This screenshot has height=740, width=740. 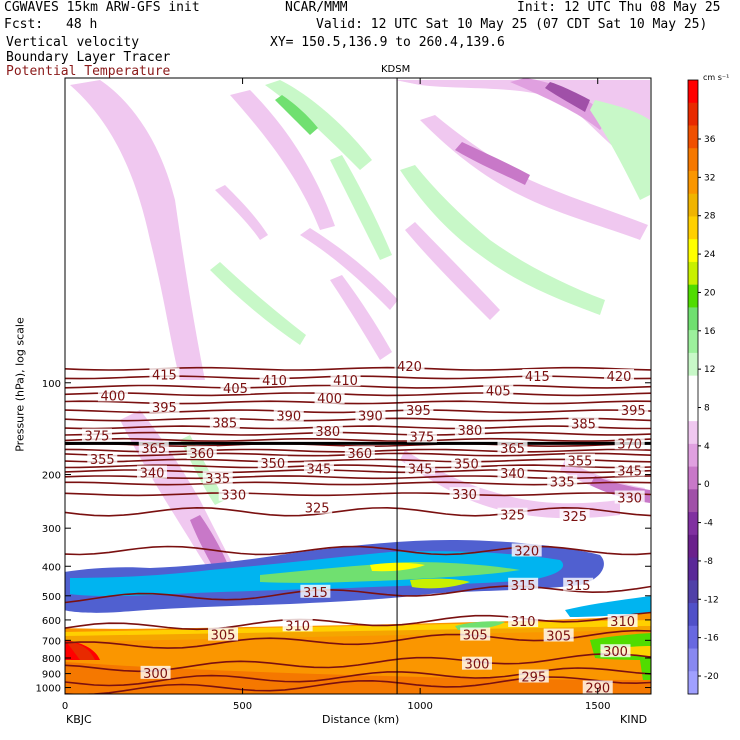 What do you see at coordinates (709, 178) in the screenshot?
I see `colorbar-label: 32` at bounding box center [709, 178].